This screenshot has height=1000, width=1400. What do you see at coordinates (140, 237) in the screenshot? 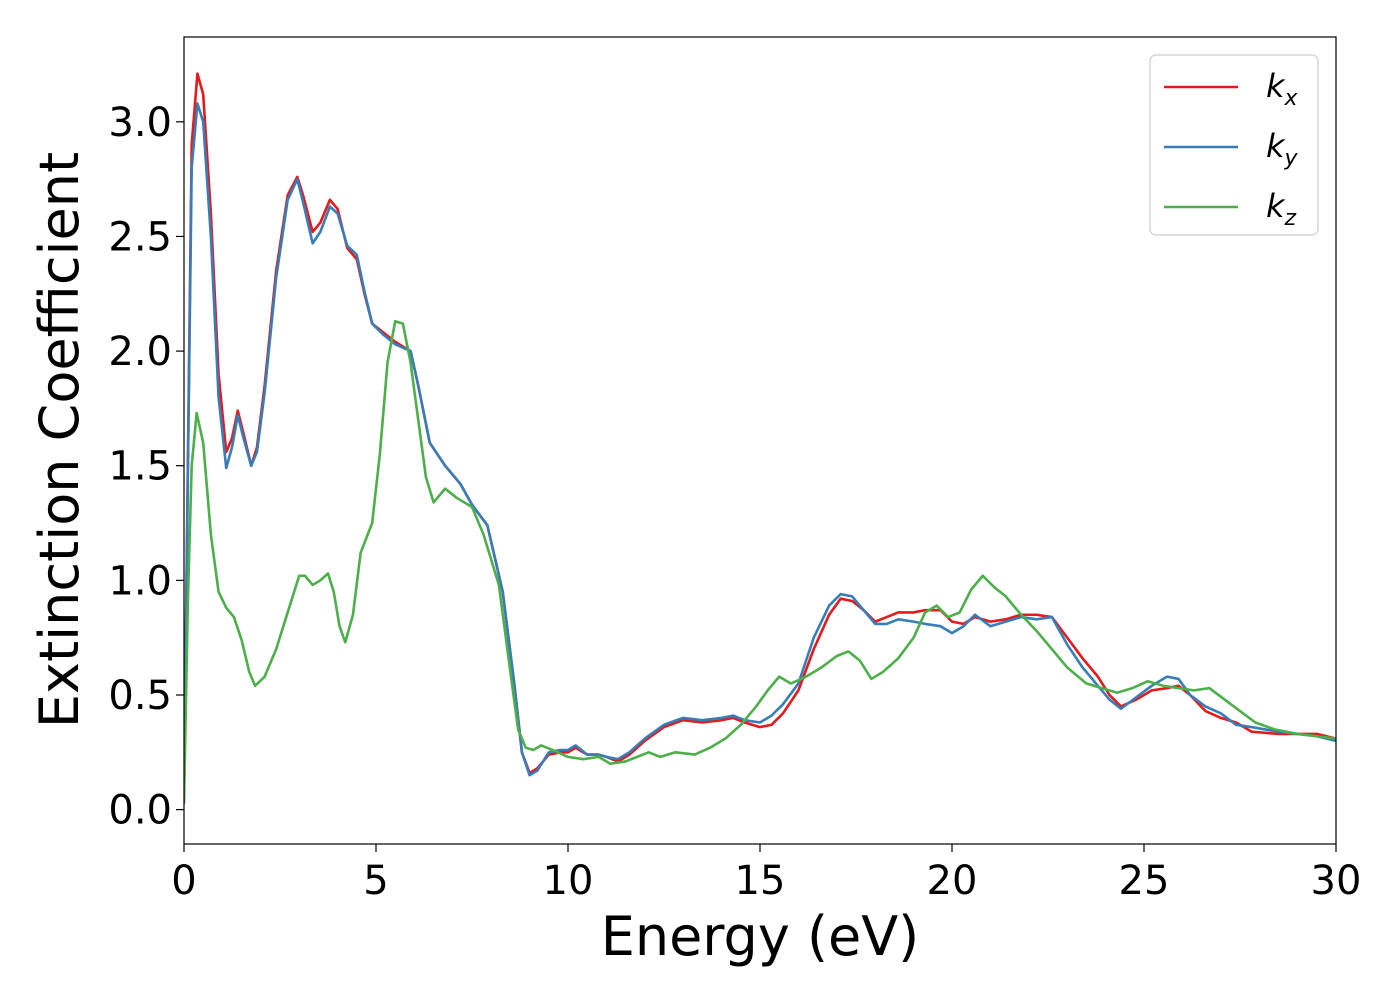
I see `y-tick-label: 2.5` at bounding box center [140, 237].